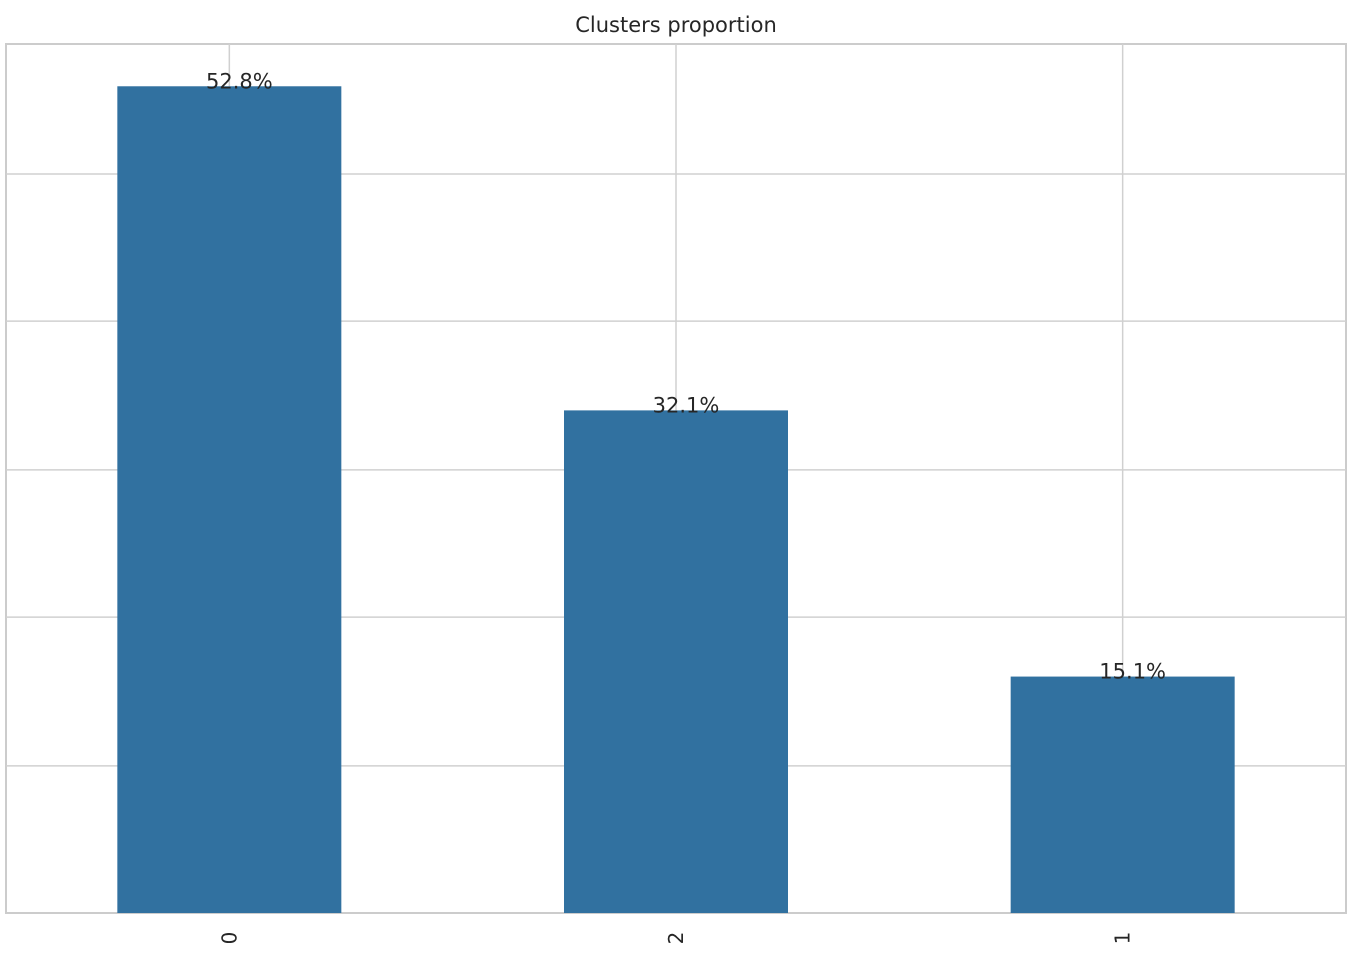  What do you see at coordinates (676, 25) in the screenshot?
I see `chart-title: Clusters proportion` at bounding box center [676, 25].